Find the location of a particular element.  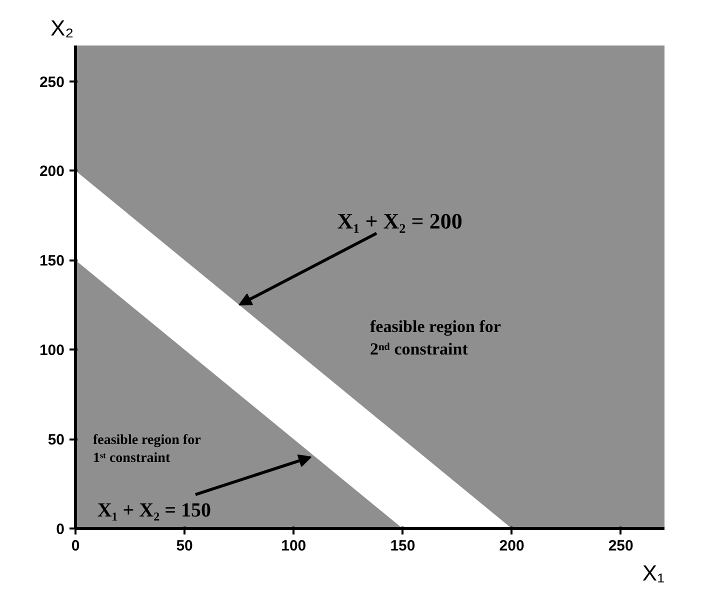

x-tick-label: 0 is located at coordinates (75, 546).